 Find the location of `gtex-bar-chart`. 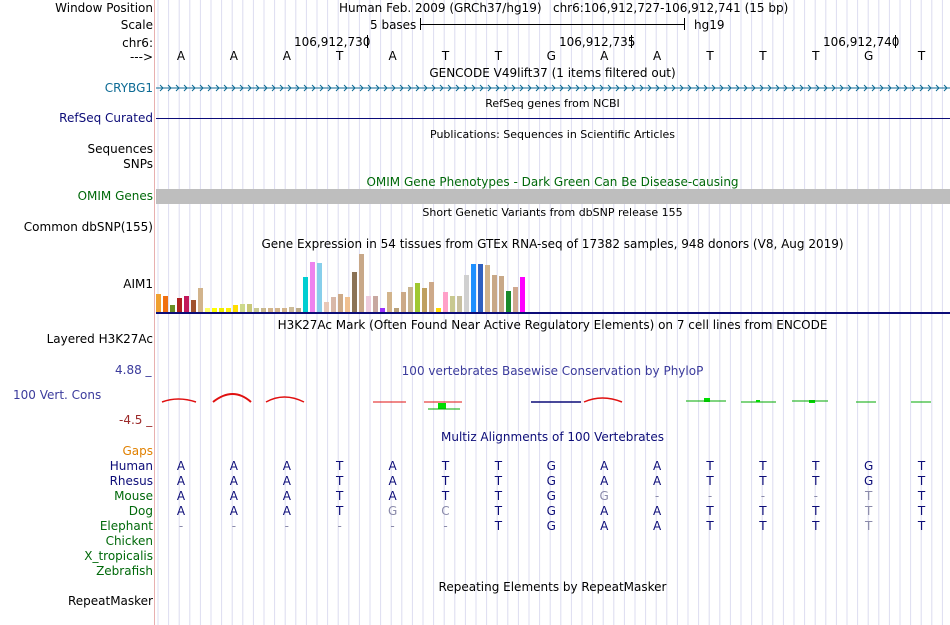

gtex-bar-chart is located at coordinates (346, 282).